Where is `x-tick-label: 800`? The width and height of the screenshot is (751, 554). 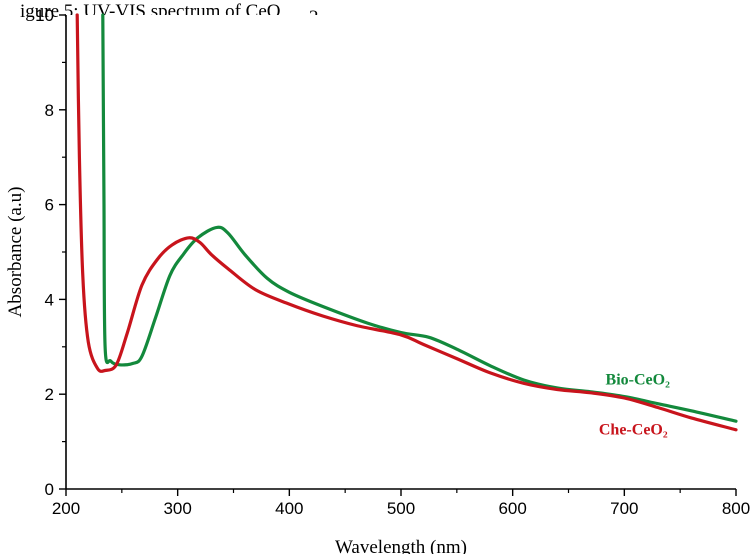
x-tick-label: 800 is located at coordinates (736, 508).